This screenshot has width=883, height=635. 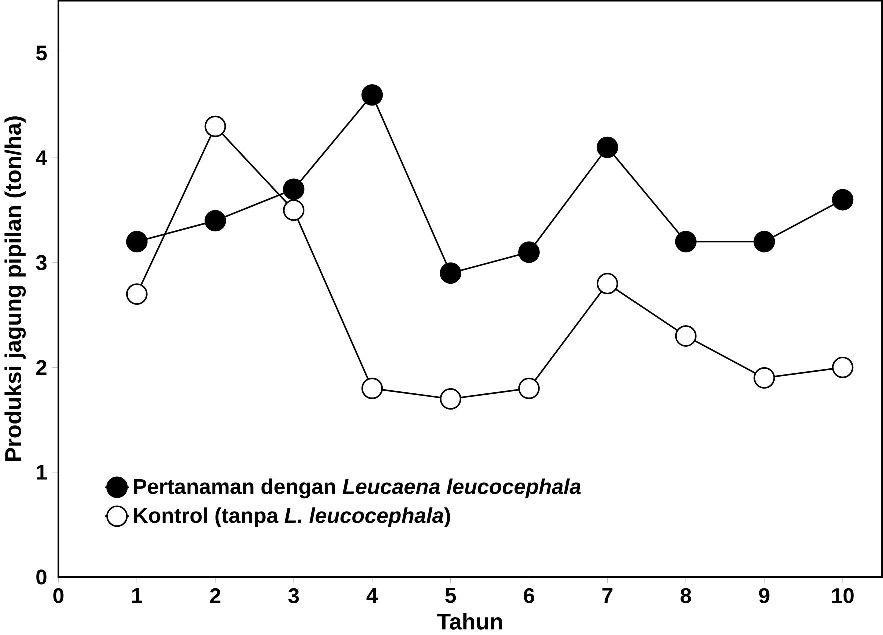 What do you see at coordinates (42, 53) in the screenshot?
I see `y-tick-label: 5` at bounding box center [42, 53].